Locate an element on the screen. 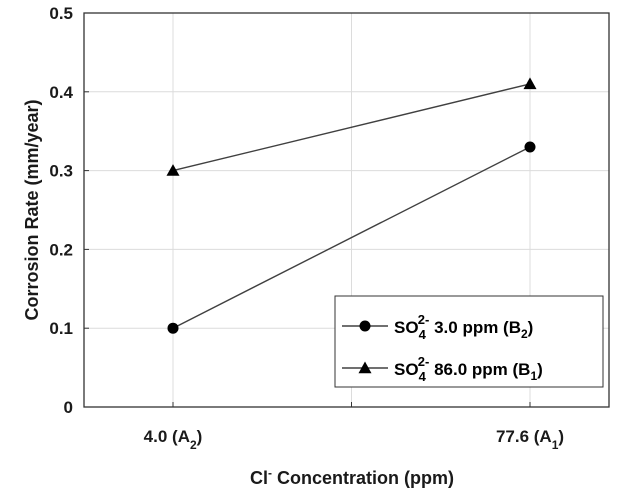  legend-box is located at coordinates (469, 341).